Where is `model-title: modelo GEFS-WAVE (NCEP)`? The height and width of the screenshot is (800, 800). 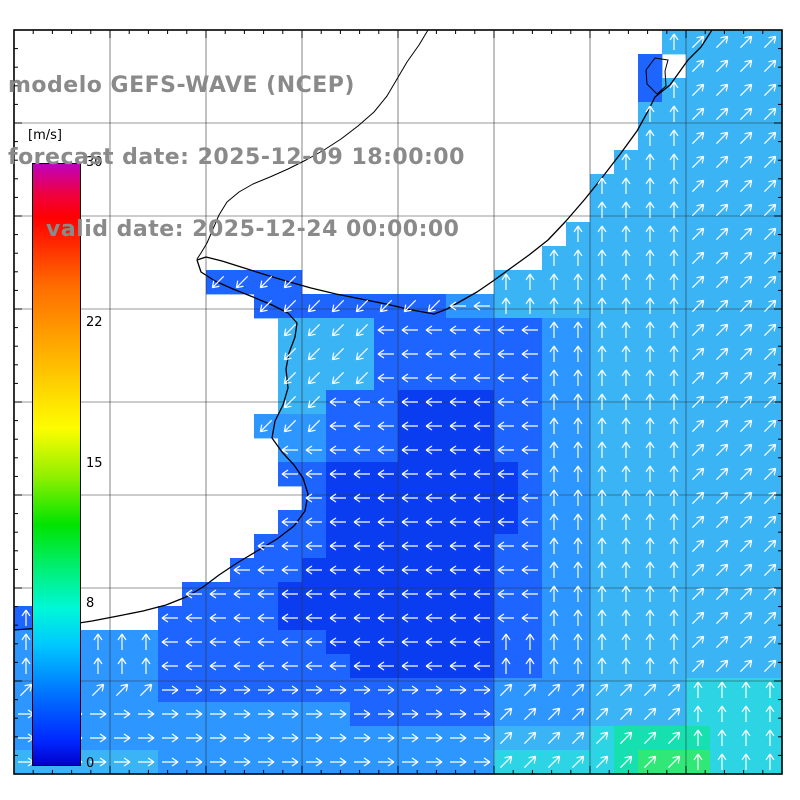
model-title: modelo GEFS-WAVE (NCEP) is located at coordinates (181, 85).